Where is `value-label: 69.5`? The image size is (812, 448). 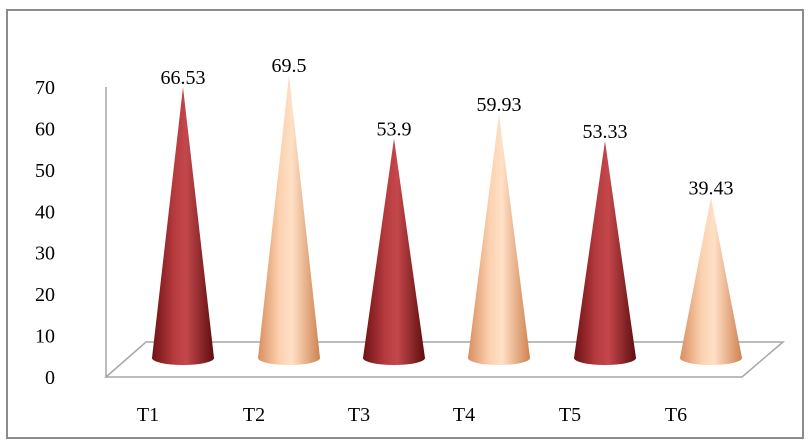 value-label: 69.5 is located at coordinates (289, 66).